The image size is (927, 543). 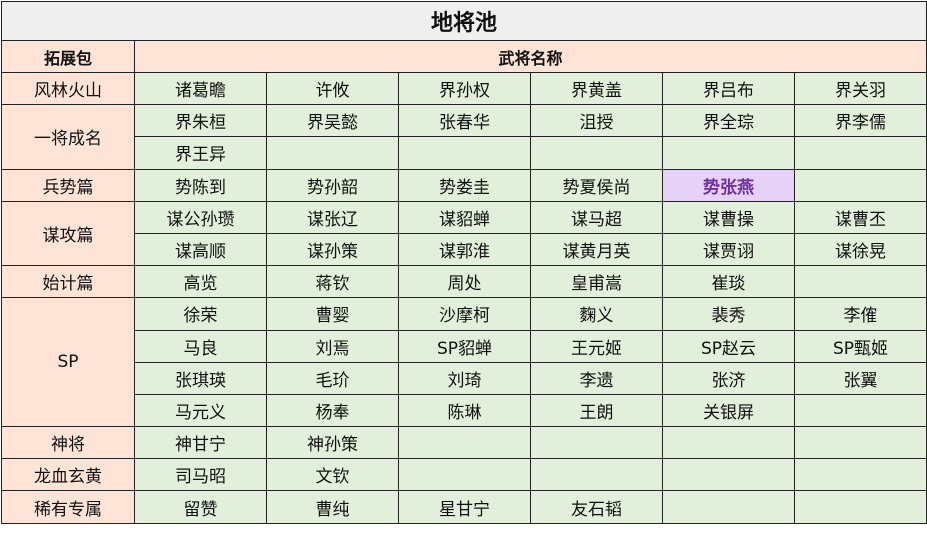 I want to click on general-cell: 李遗, so click(x=596, y=378).